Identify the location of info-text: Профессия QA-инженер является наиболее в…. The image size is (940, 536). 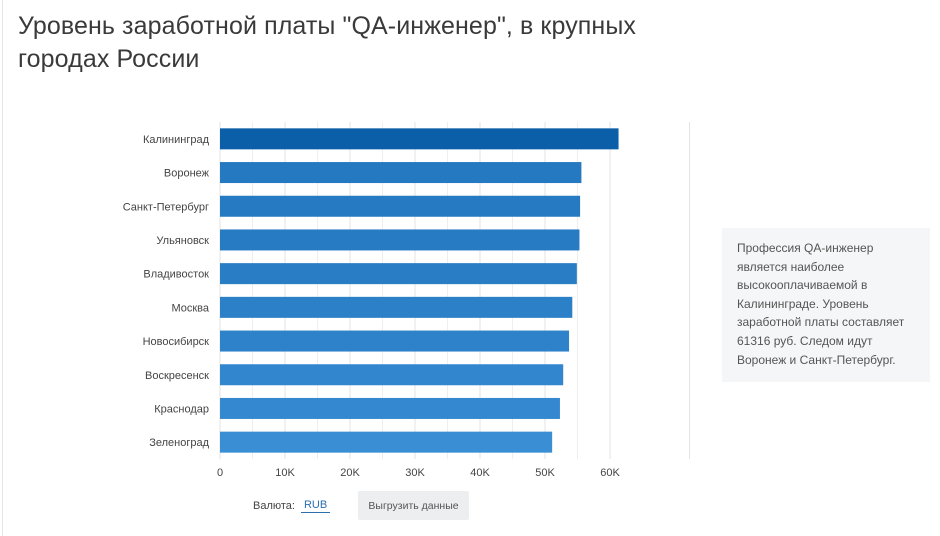
(821, 304).